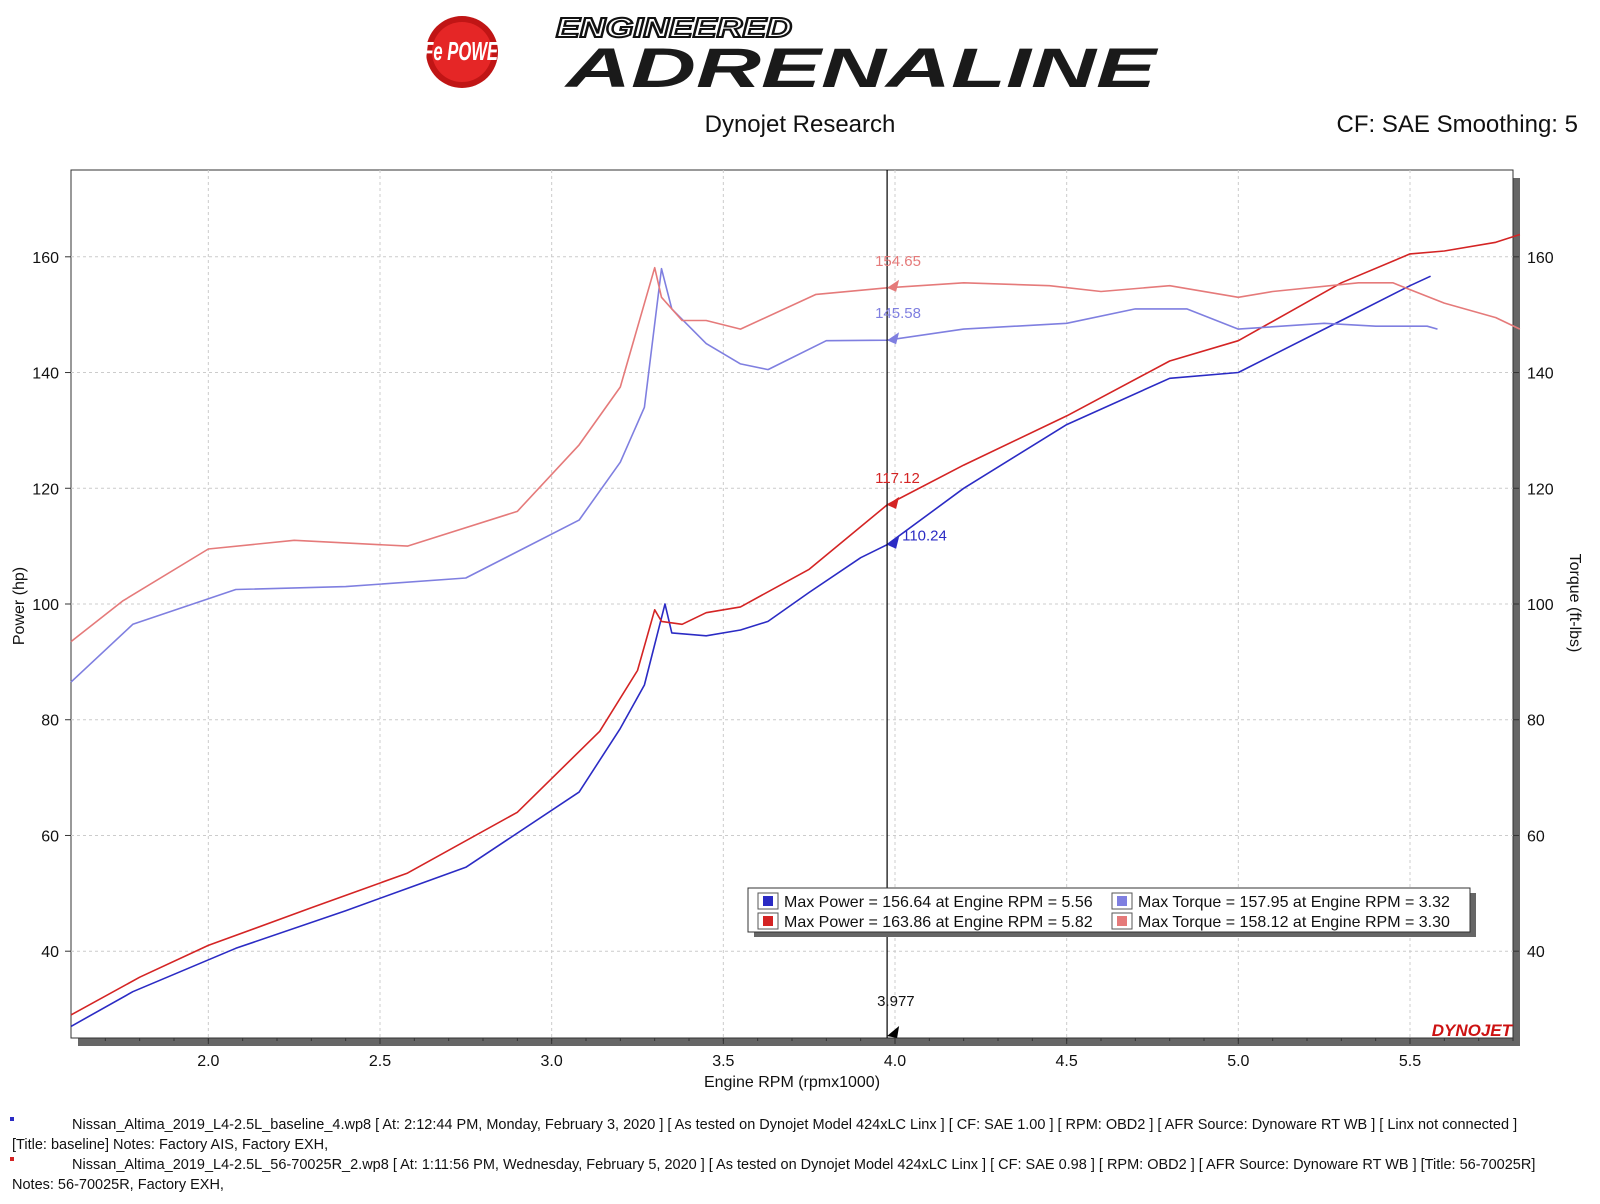 The height and width of the screenshot is (1204, 1600). I want to click on x-tick-label: 3.0, so click(552, 1061).